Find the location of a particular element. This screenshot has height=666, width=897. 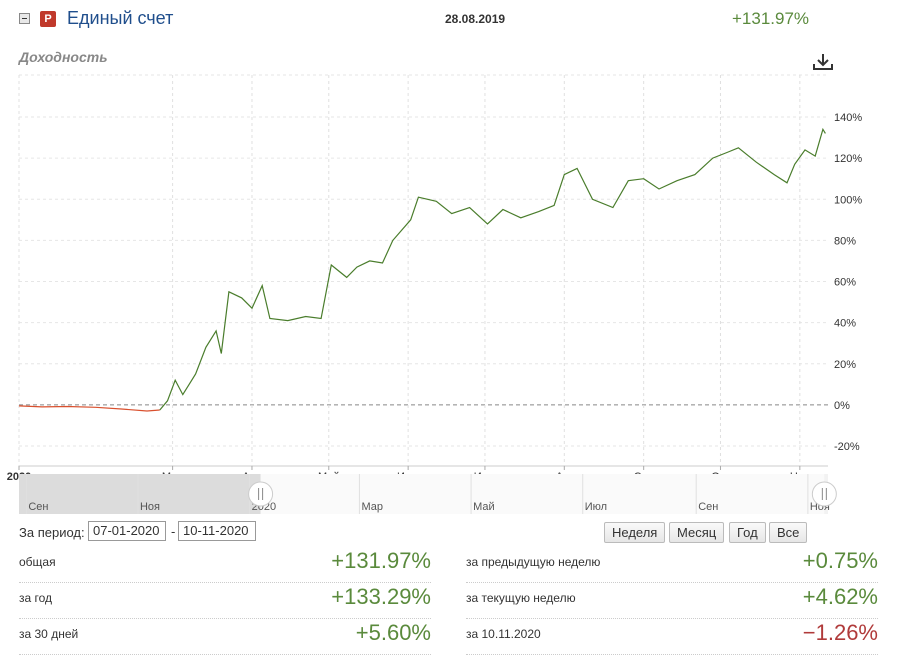

navigator-mask-left is located at coordinates (140, 494).